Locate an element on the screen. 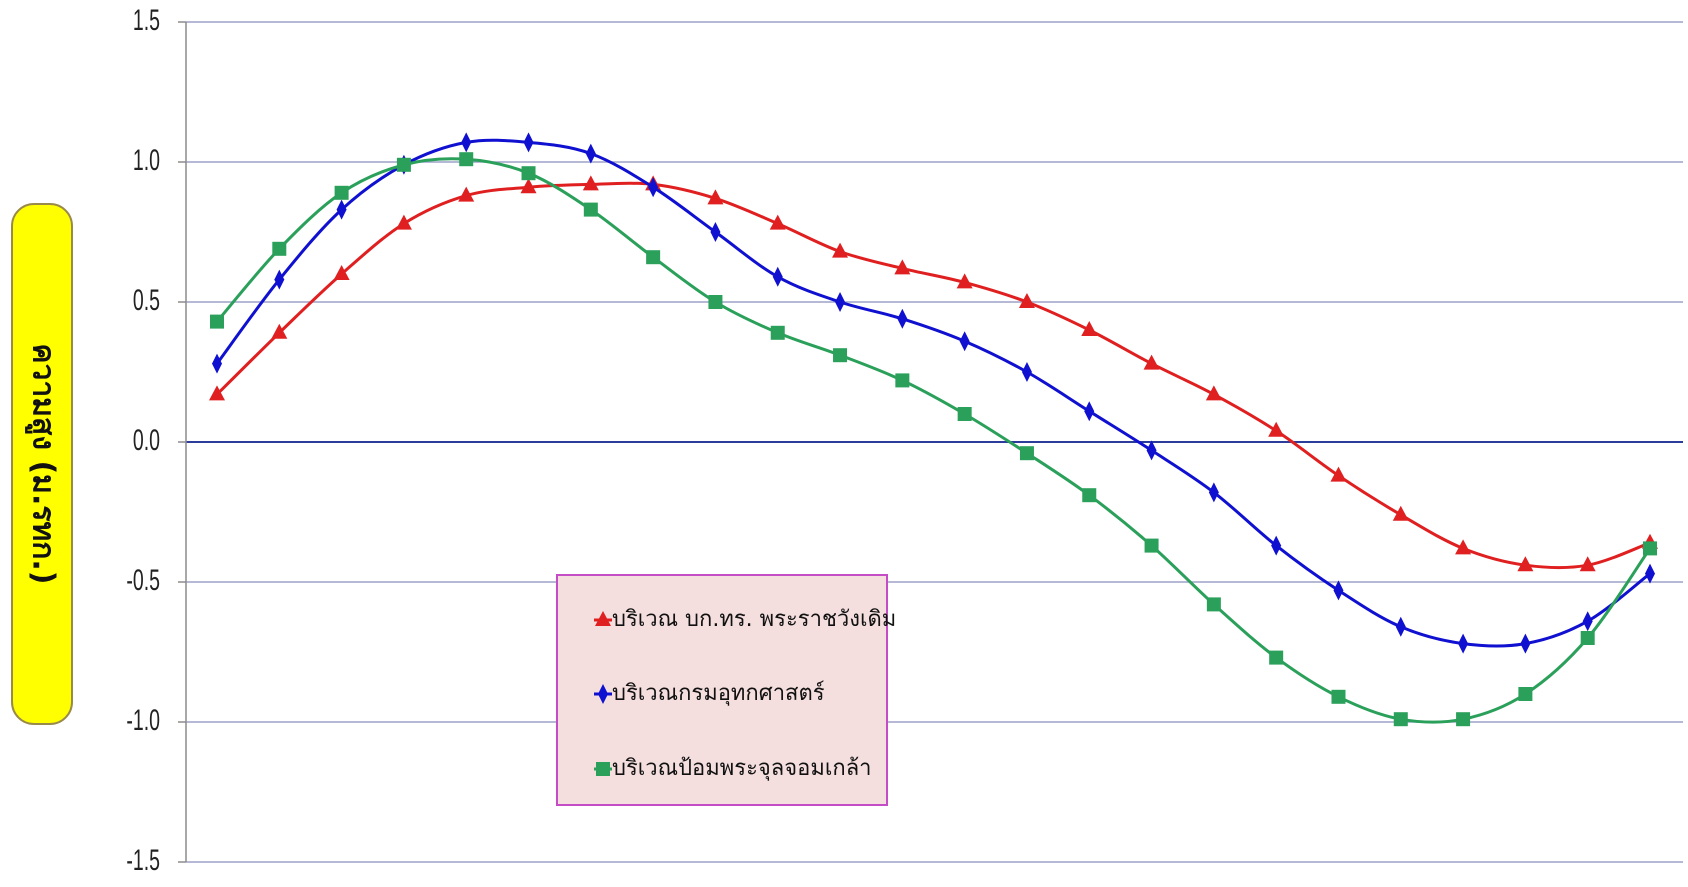 Image resolution: width=1688 pixels, height=887 pixels. legend-marker-triangle is located at coordinates (603, 618).